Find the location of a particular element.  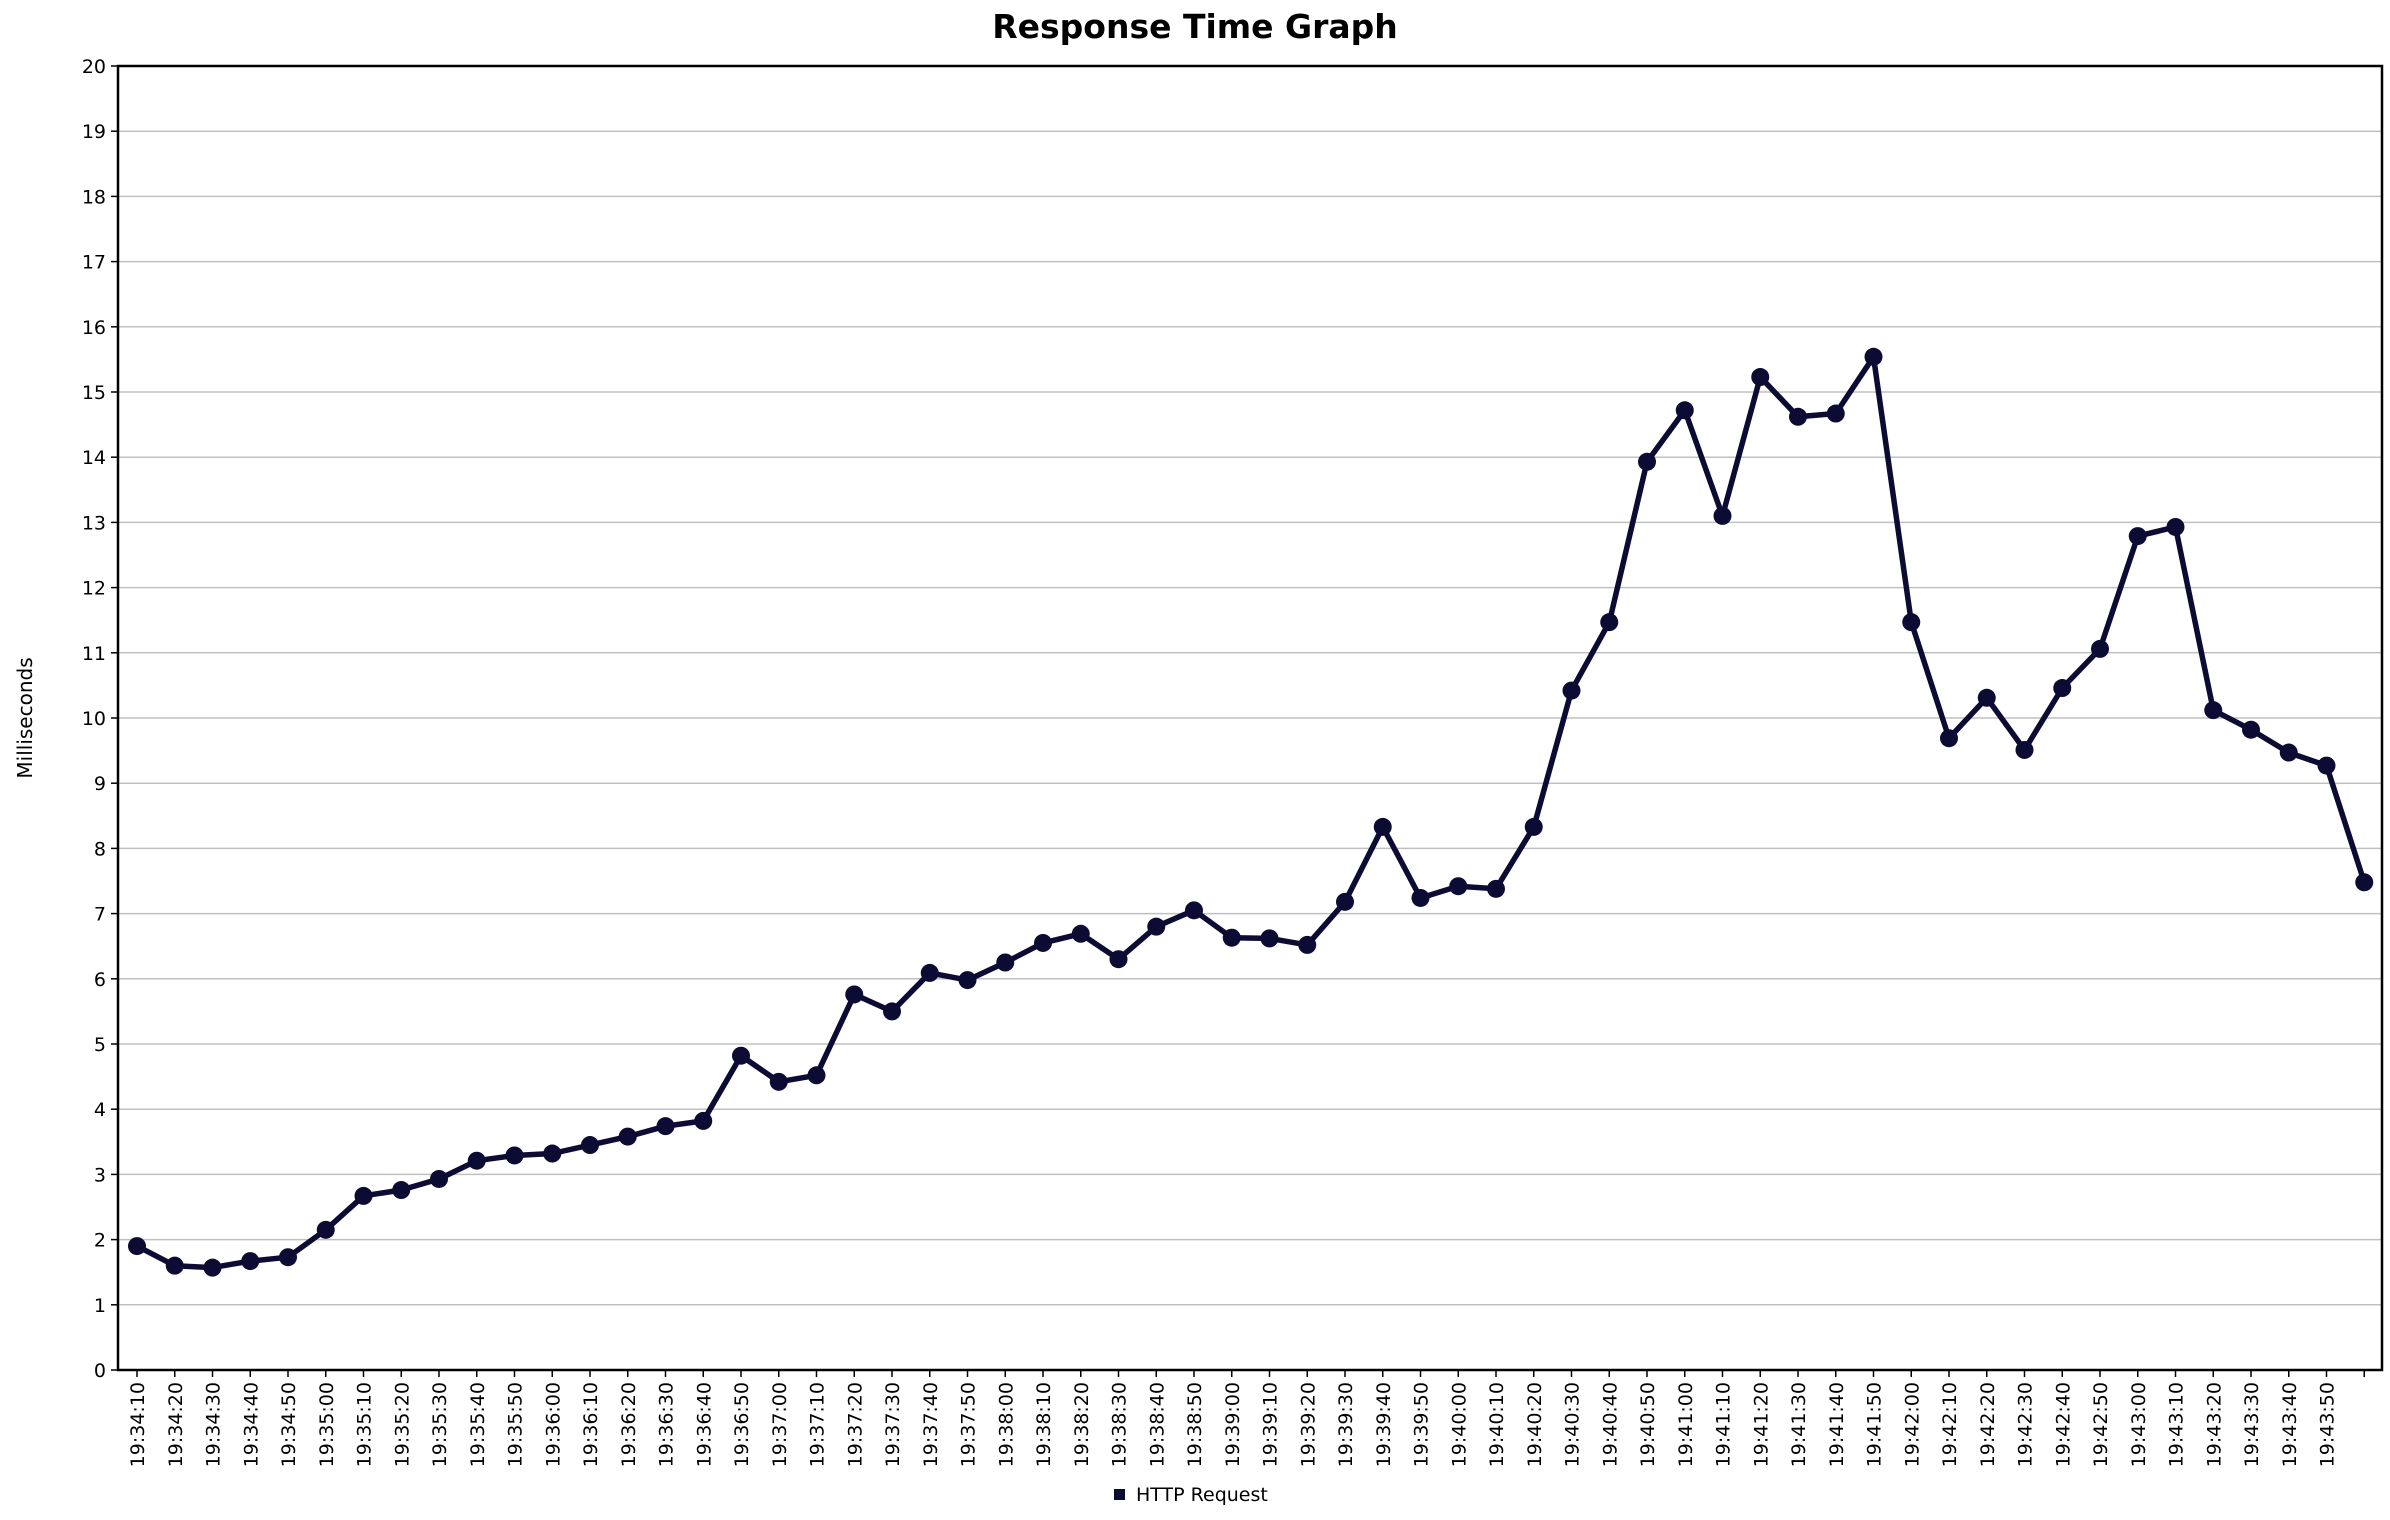

y-tick-label: 19 is located at coordinates (94, 132).